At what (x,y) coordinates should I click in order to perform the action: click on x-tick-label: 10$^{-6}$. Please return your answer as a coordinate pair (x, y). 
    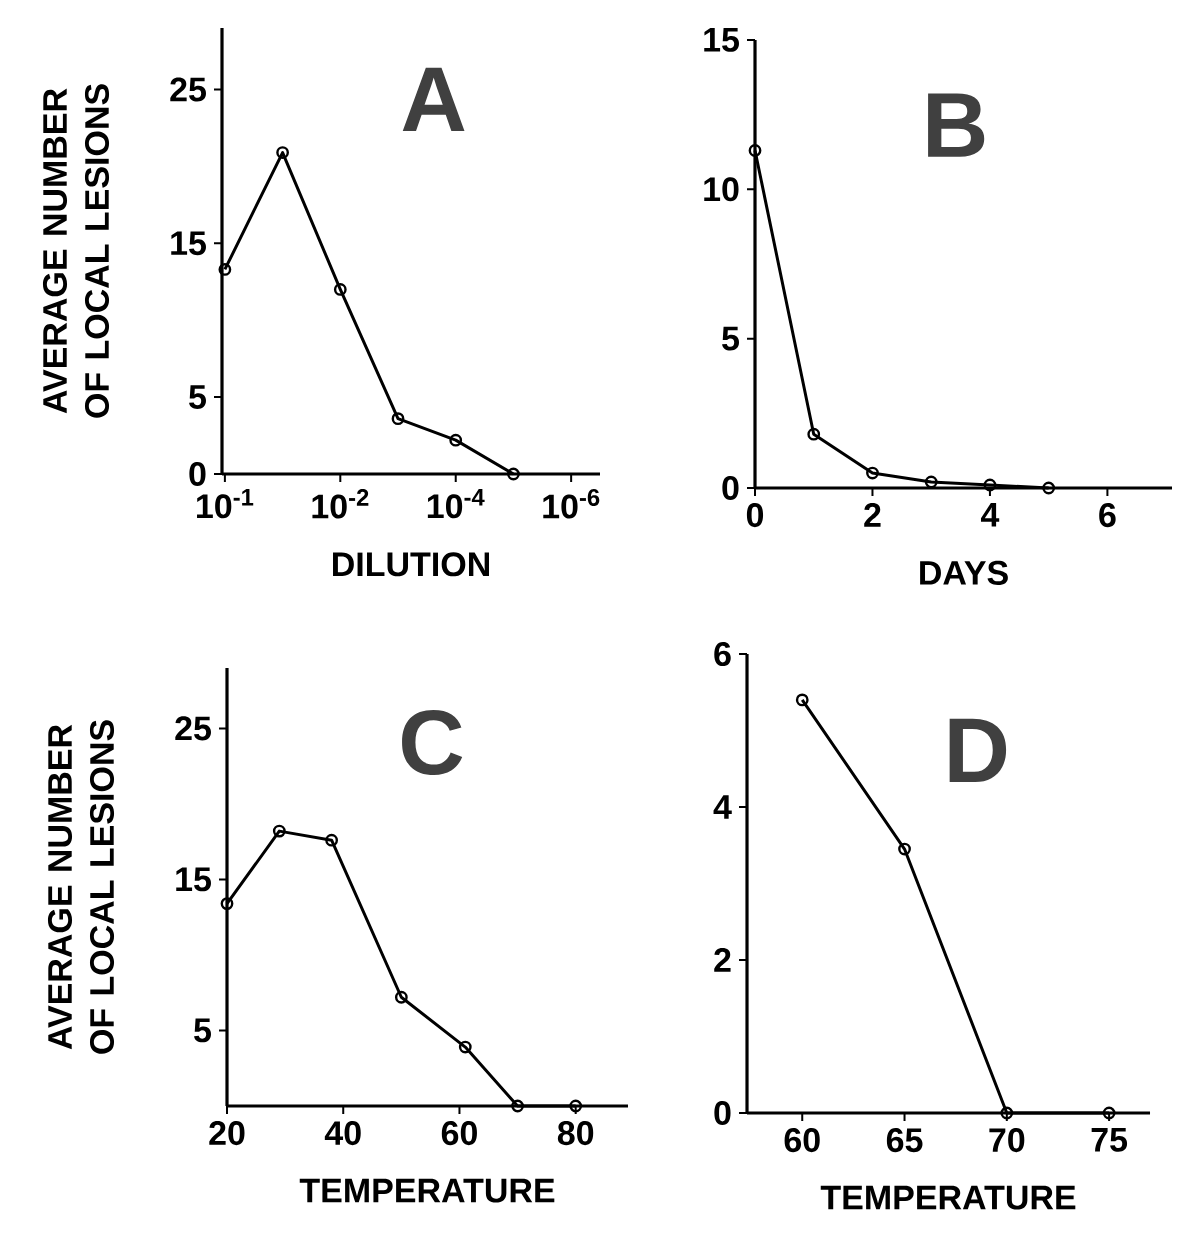
    Looking at the image, I should click on (571, 504).